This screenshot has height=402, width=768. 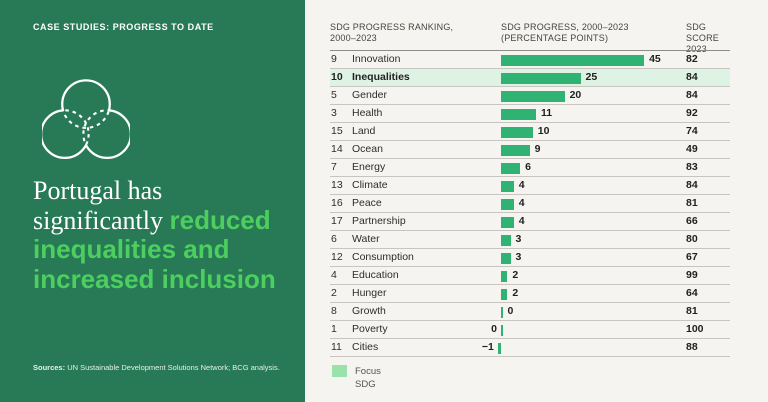 I want to click on table-row-focus: 10 Inequalities 25 84, so click(x=530, y=78).